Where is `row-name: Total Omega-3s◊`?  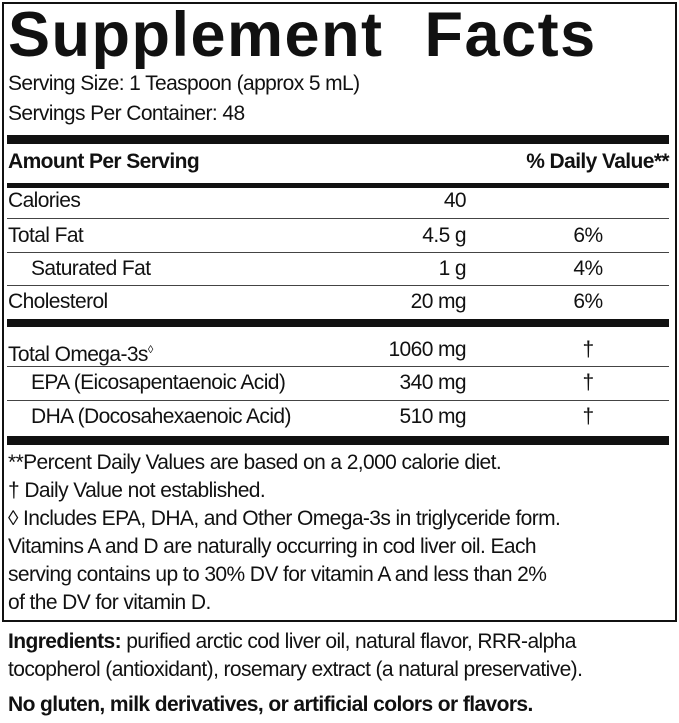 row-name: Total Omega-3s◊ is located at coordinates (80, 352).